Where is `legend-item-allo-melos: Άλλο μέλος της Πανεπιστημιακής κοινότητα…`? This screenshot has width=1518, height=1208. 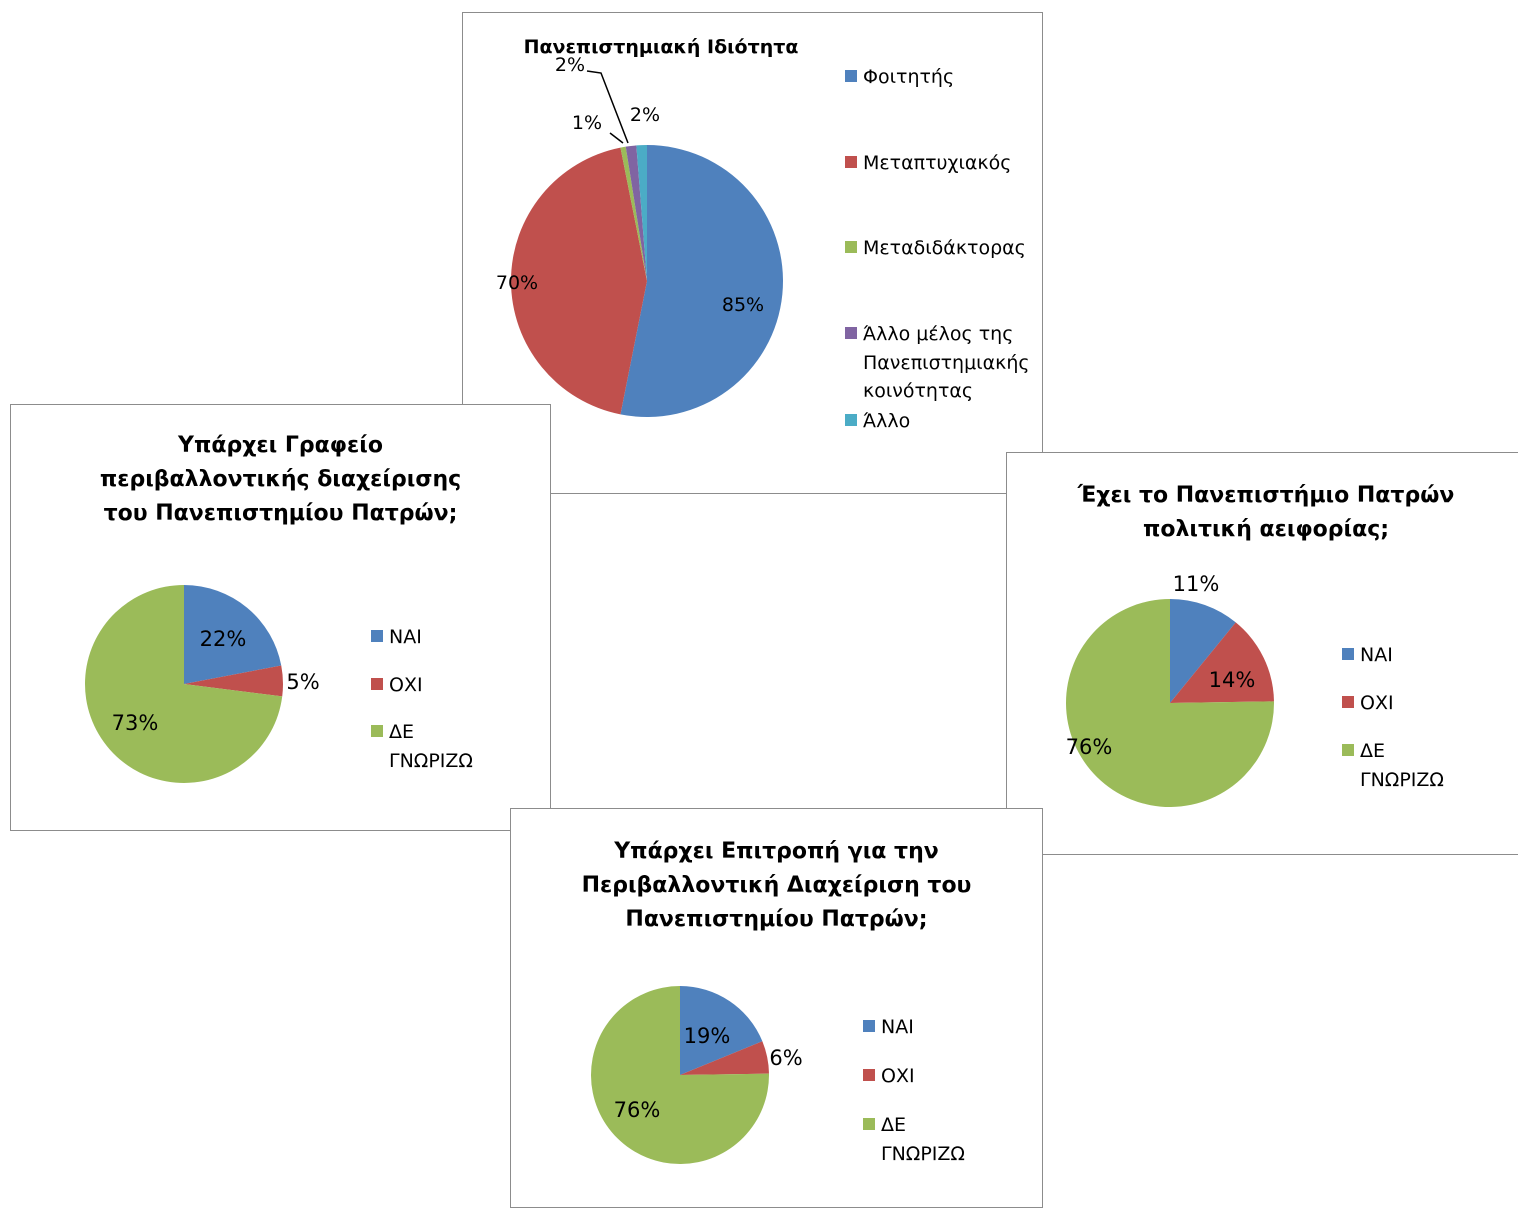 legend-item-allo-melos: Άλλο μέλος της Πανεπιστημιακής κοινότητα… is located at coordinates (943, 363).